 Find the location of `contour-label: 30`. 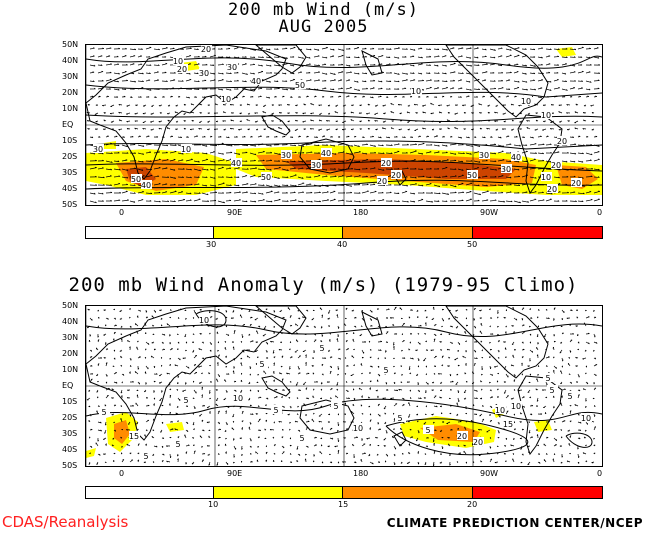

contour-label: 30 is located at coordinates (316, 165).